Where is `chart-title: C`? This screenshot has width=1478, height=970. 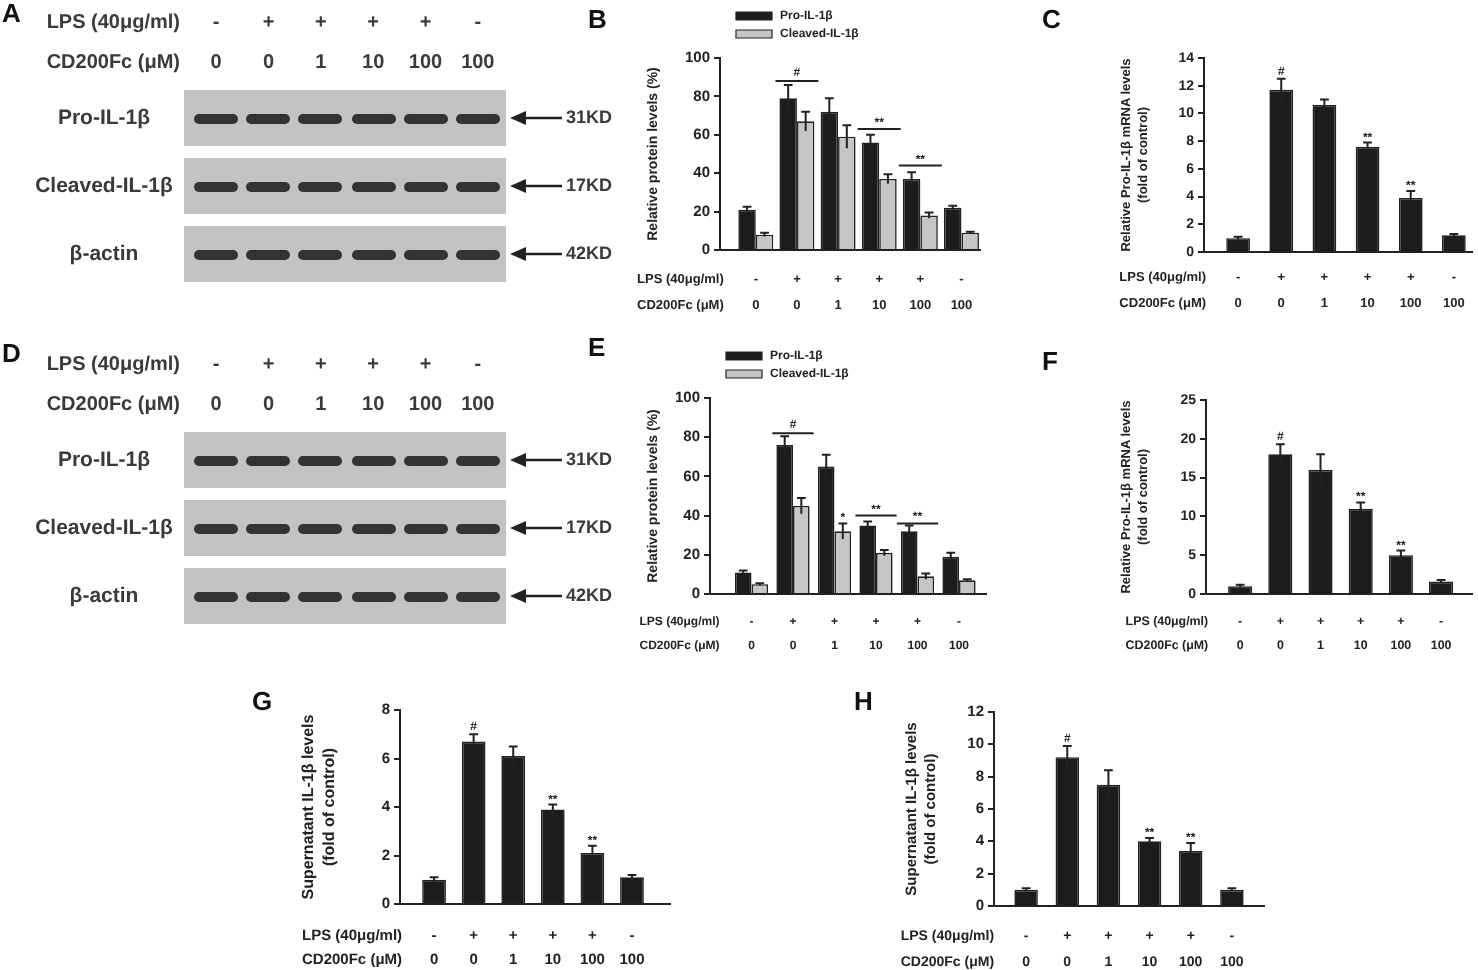
chart-title: C is located at coordinates (1051, 19).